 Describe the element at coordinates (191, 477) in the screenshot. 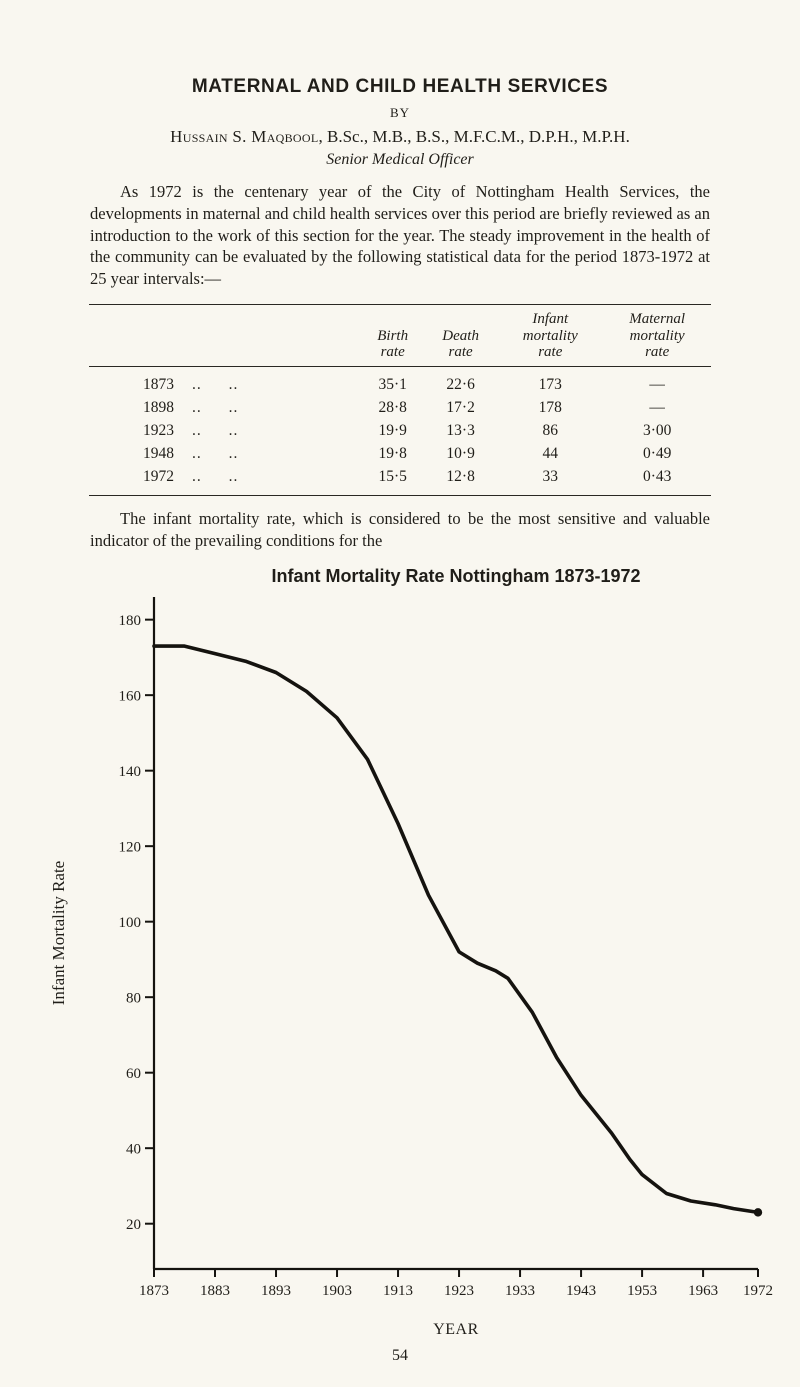

I see `table-cell-year: 1972.. ..` at that location.